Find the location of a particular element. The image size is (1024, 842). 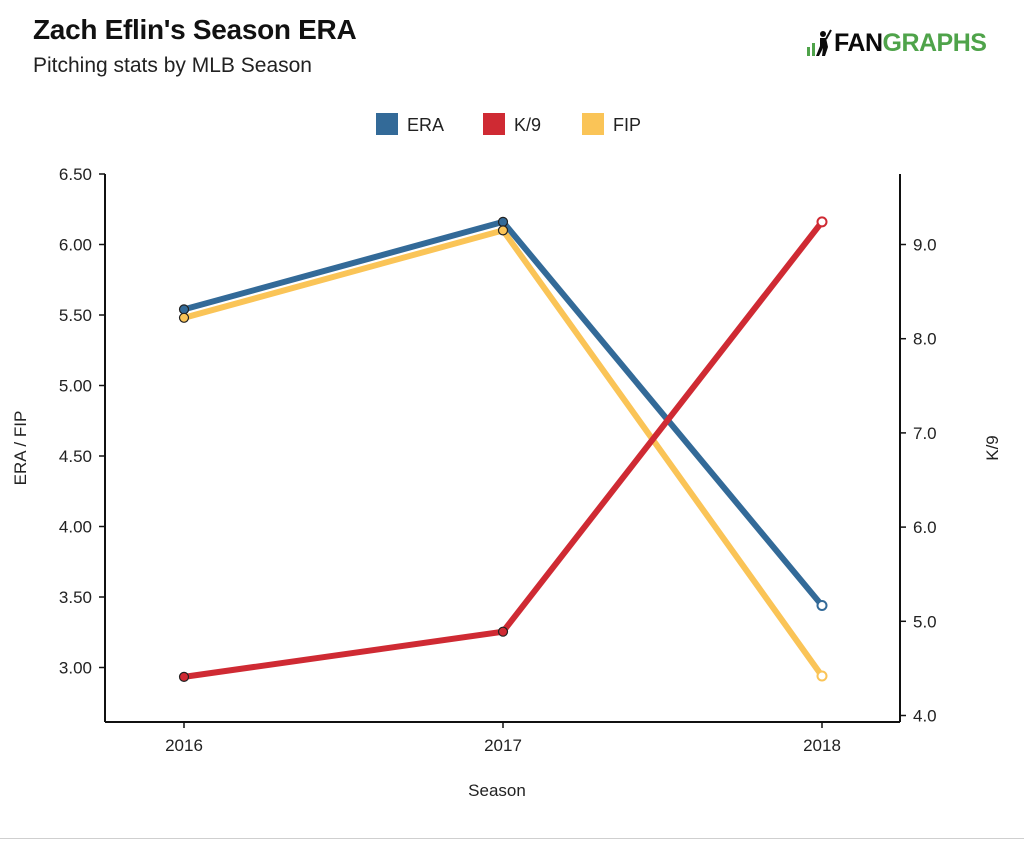

y-right-tick-label: 6.0 is located at coordinates (925, 527).